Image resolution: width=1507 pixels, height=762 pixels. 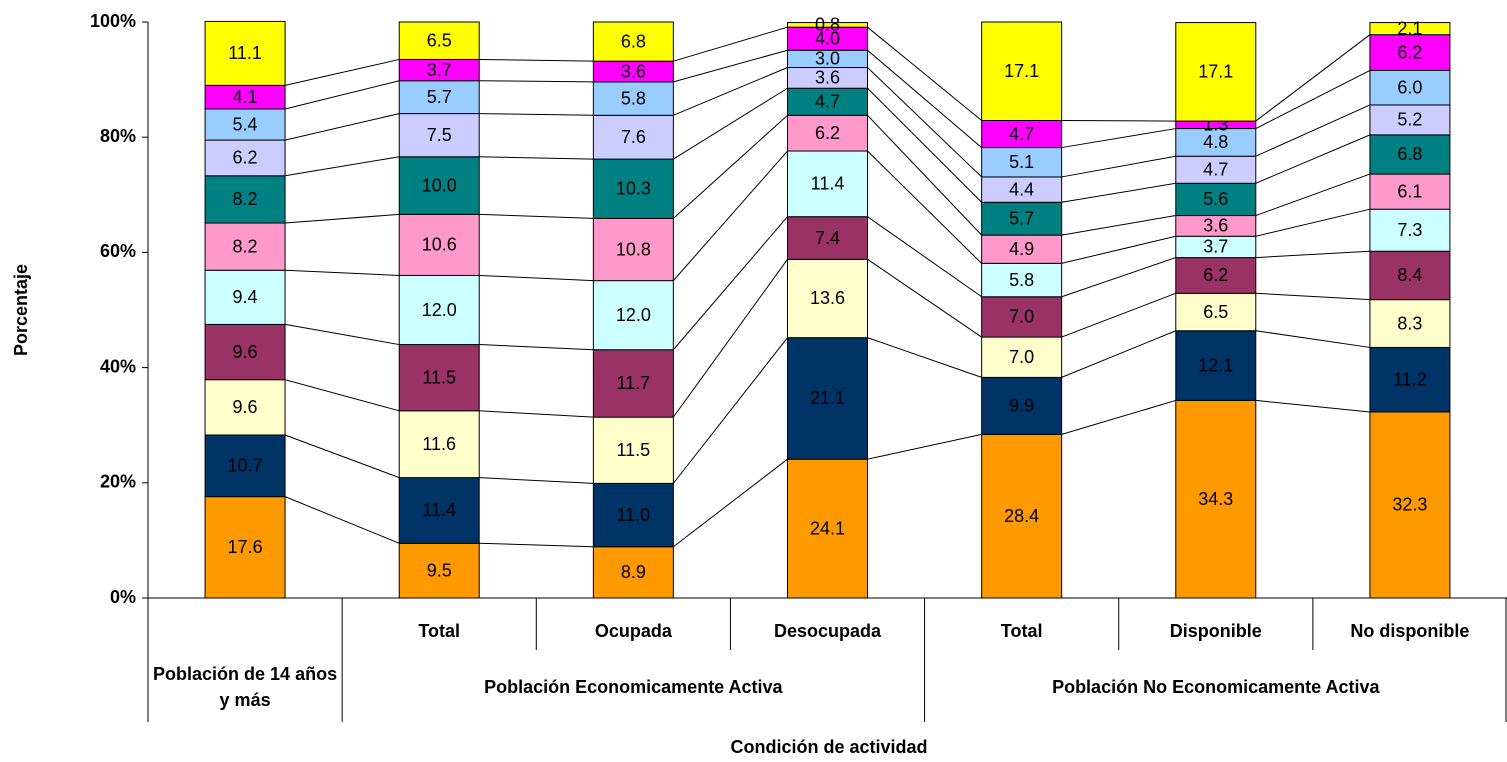 I want to click on data-label: 24.1, so click(x=827, y=528).